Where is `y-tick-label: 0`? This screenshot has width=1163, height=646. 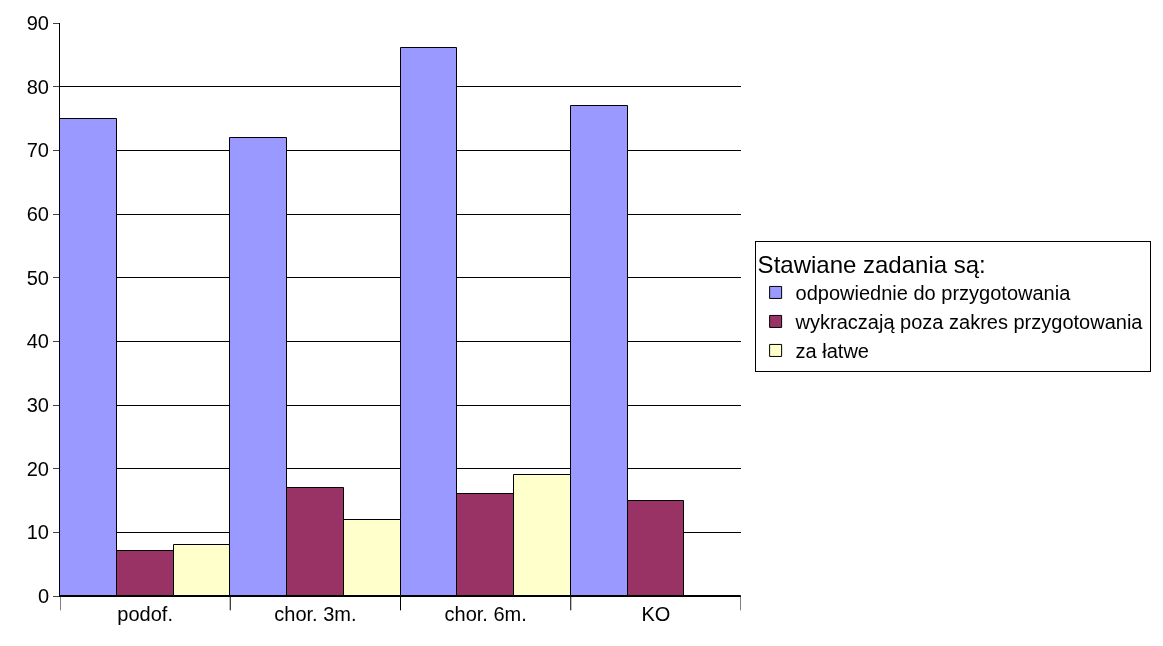
y-tick-label: 0 is located at coordinates (43, 596).